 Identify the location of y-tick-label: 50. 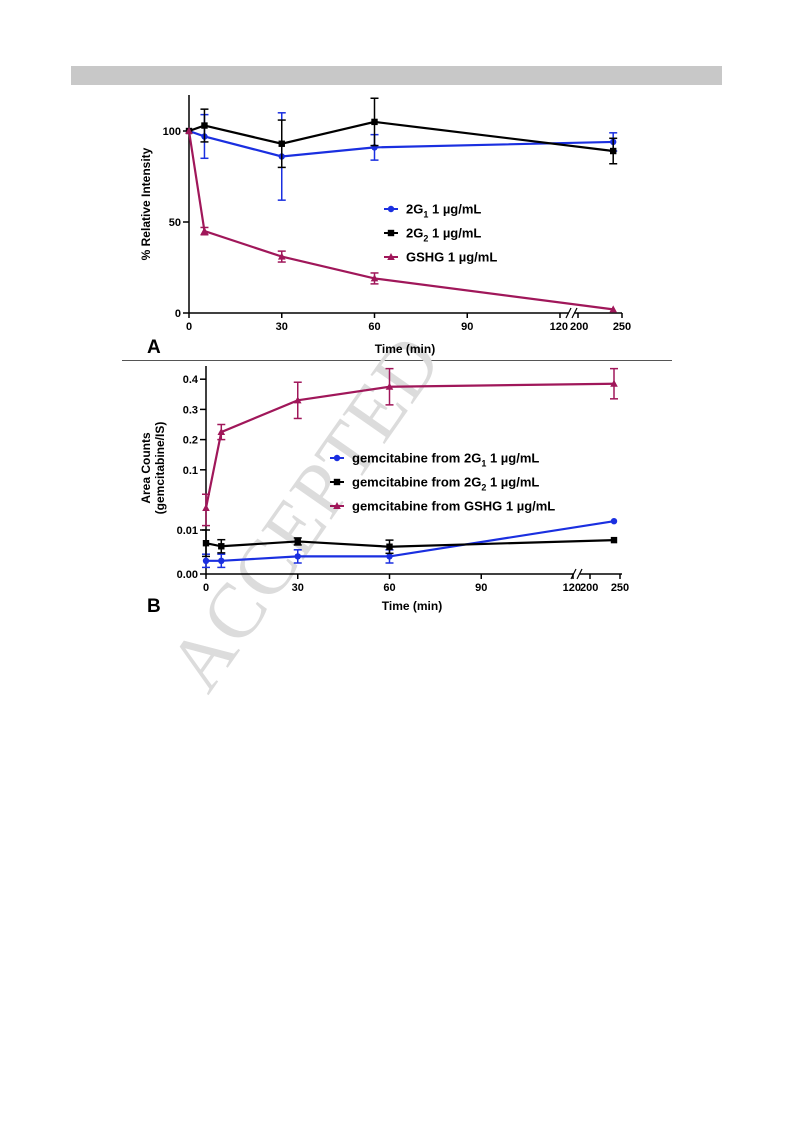
(175, 223).